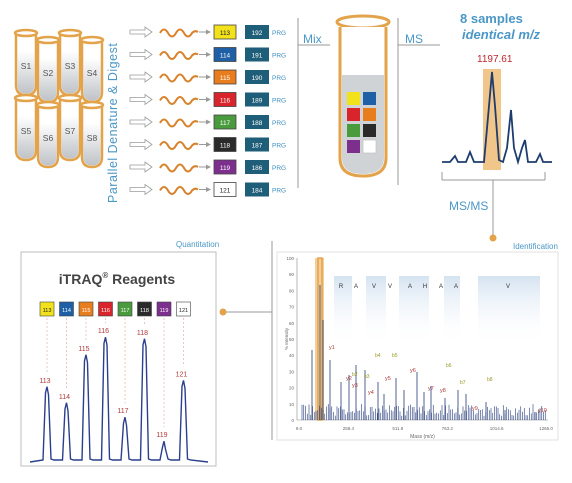  I want to click on balance-mass: 189, so click(257, 101).